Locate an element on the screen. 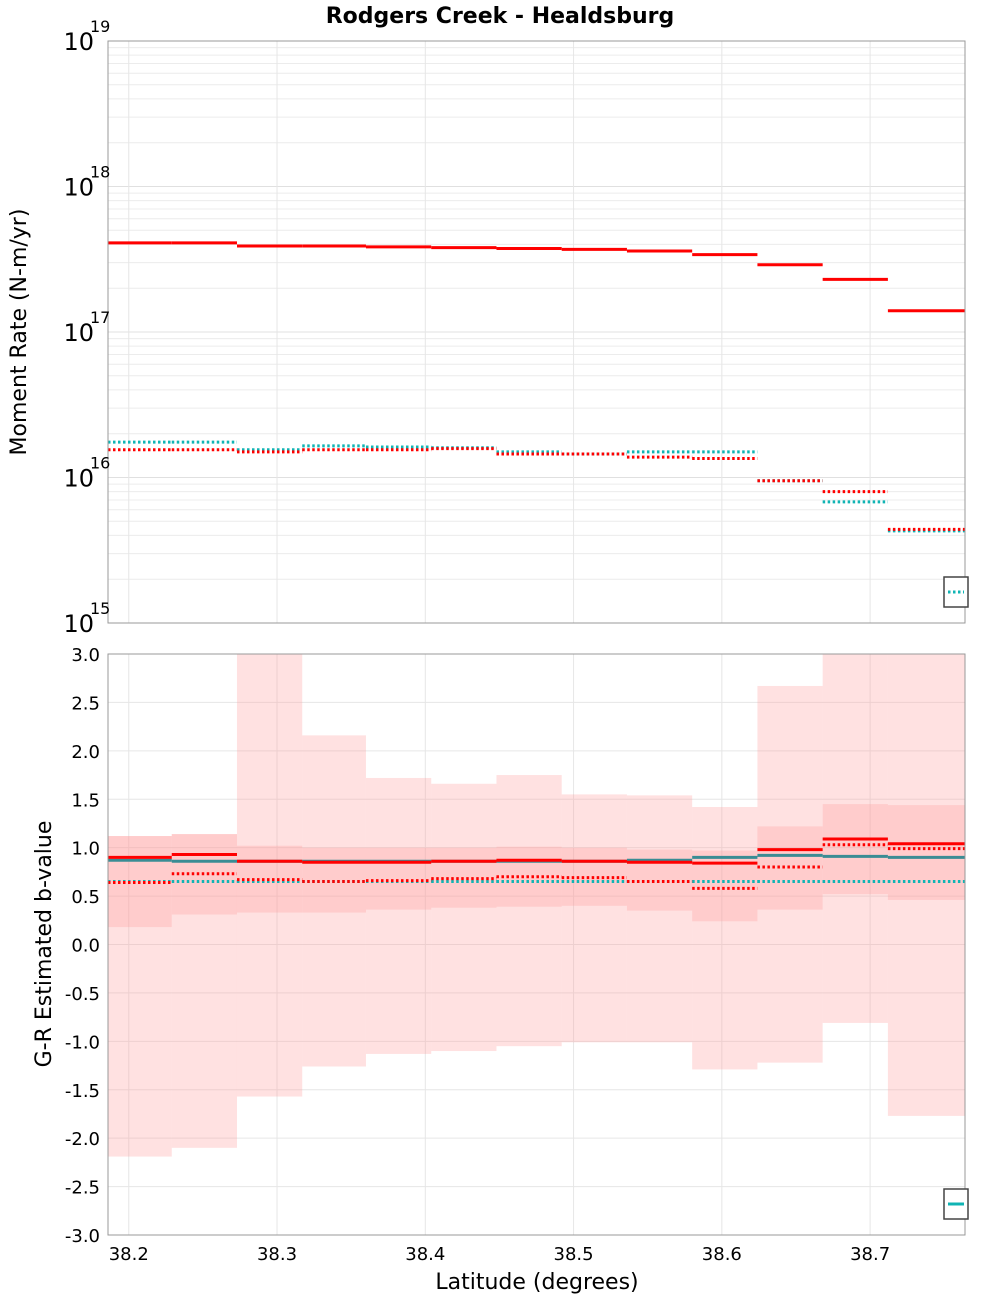  y-tick-label: -3.0 is located at coordinates (82, 1236).